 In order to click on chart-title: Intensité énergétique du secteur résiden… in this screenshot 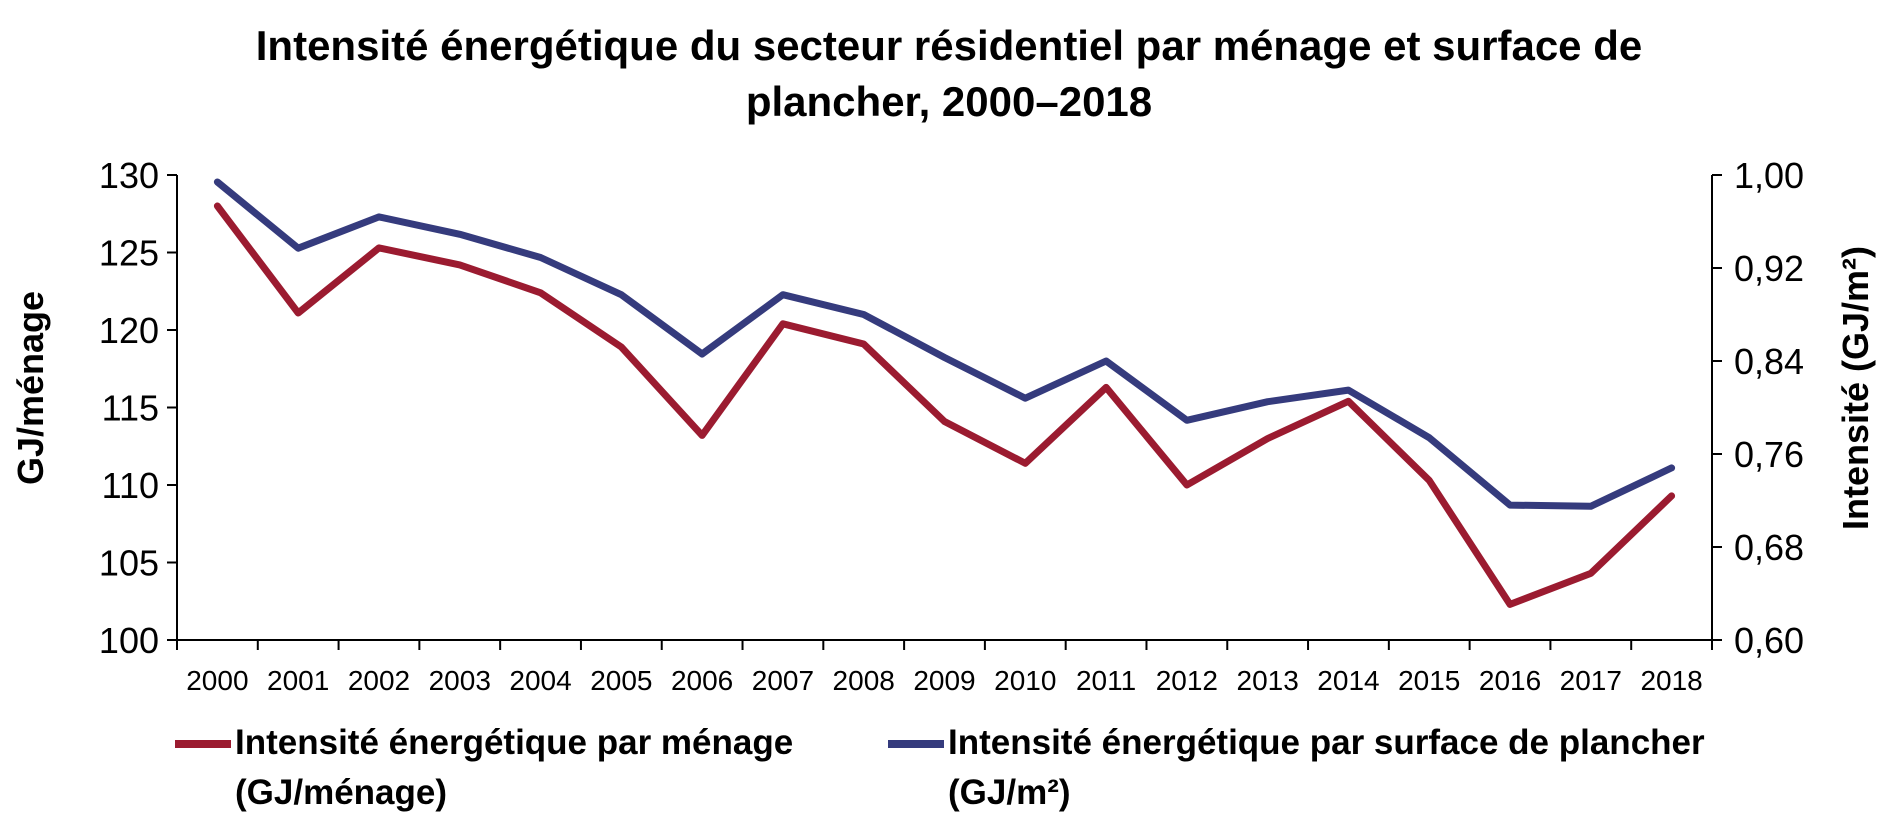, I will do `click(949, 74)`.